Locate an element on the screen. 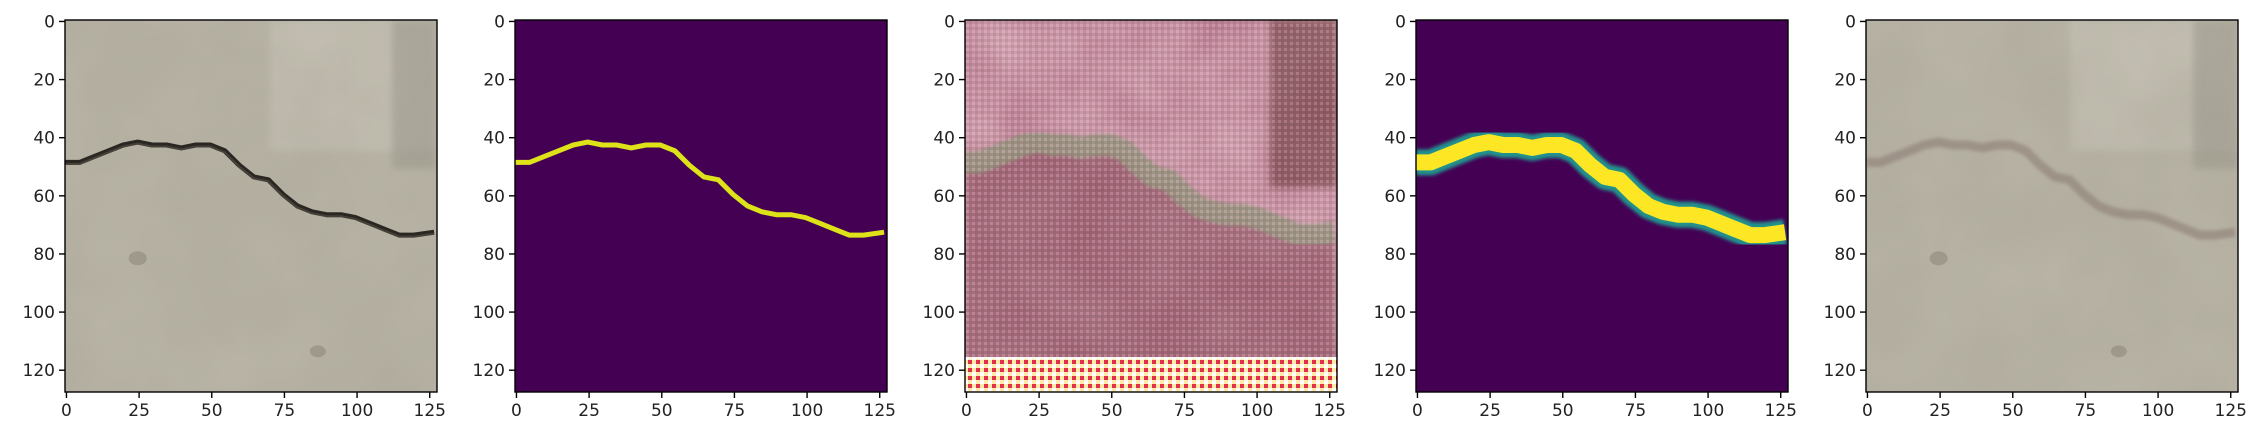 The image size is (2259, 440). crack-mask-line is located at coordinates (700, 188).